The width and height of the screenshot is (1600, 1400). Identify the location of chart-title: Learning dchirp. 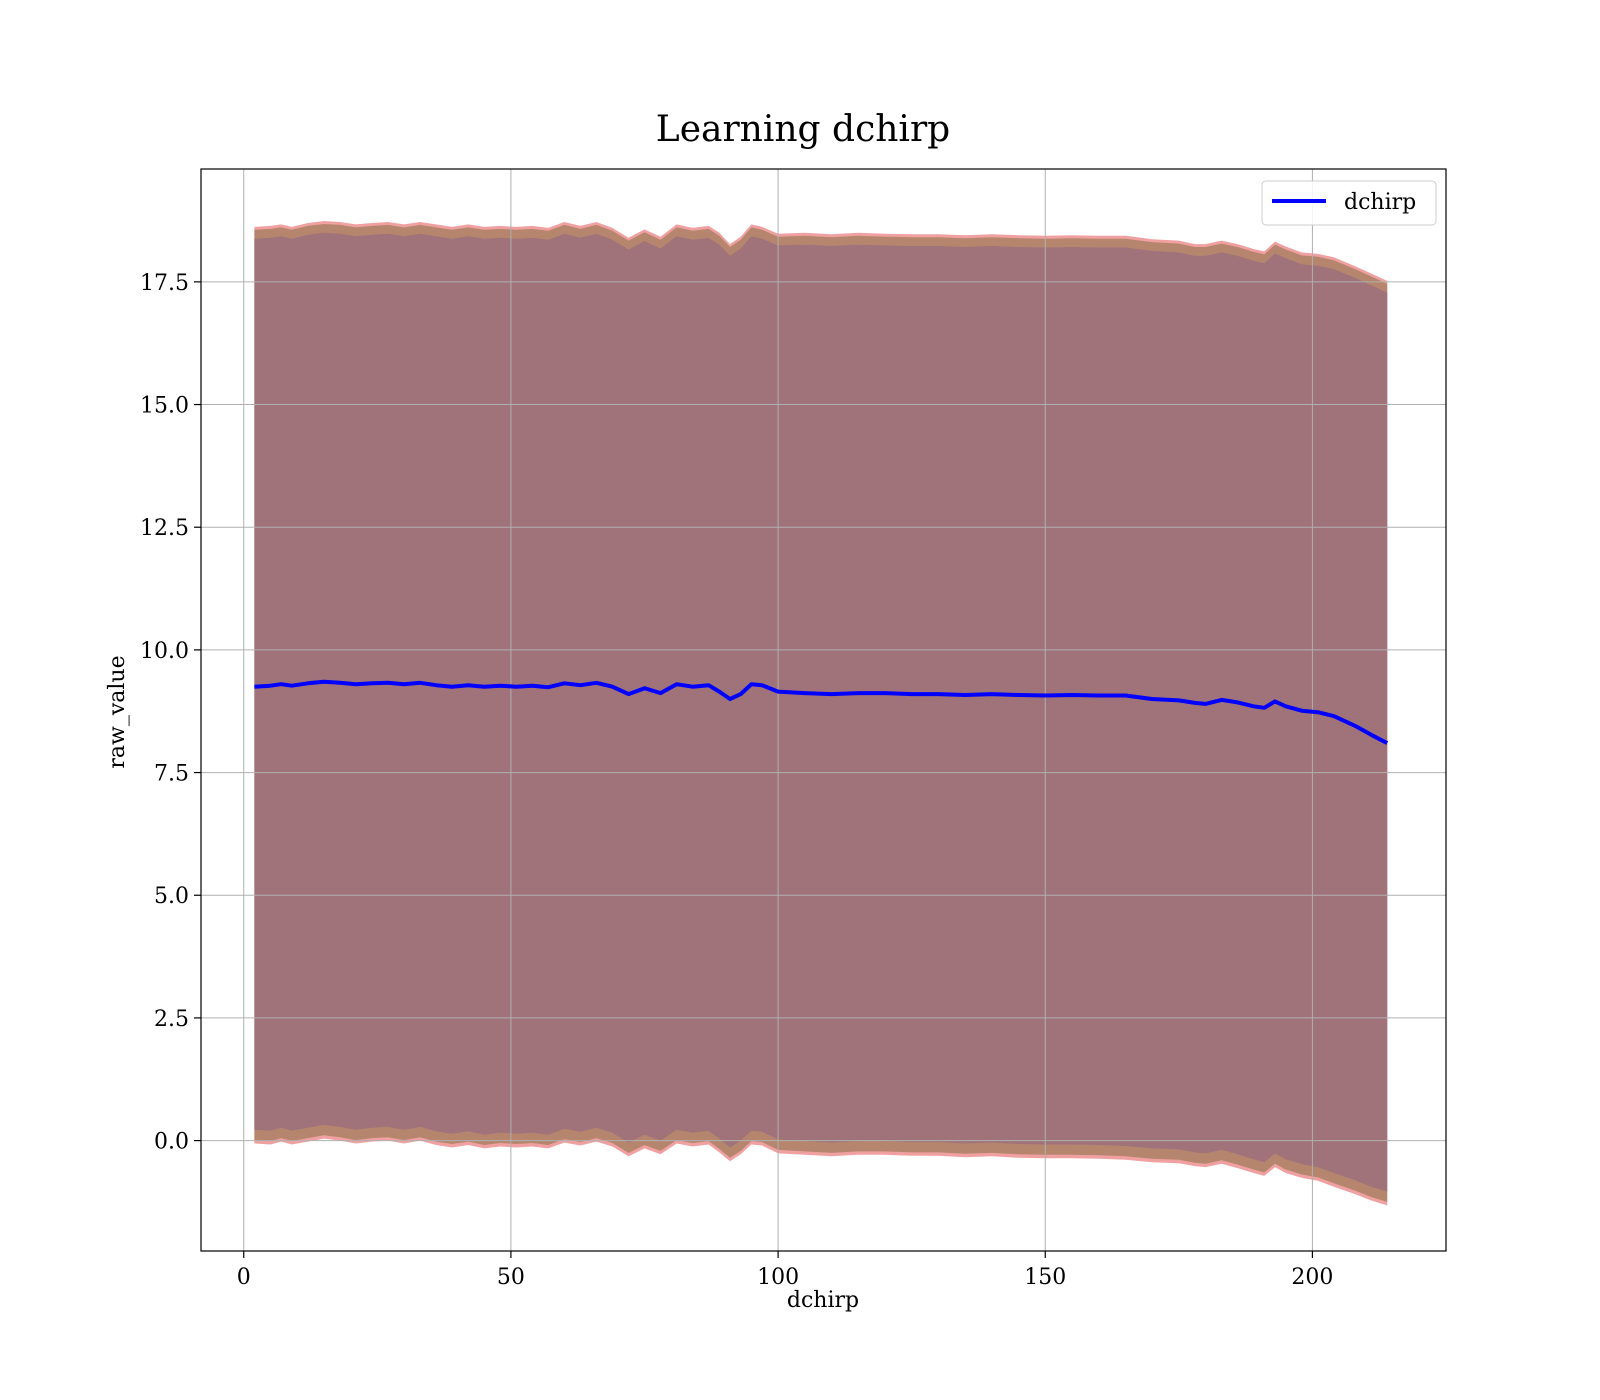
(803, 129).